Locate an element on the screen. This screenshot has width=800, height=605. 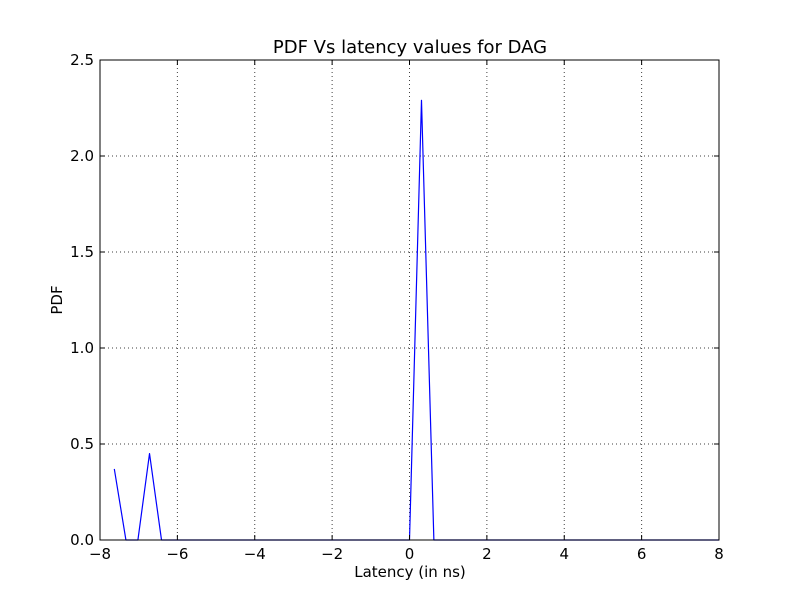
x-tick-label: 4 is located at coordinates (564, 554).